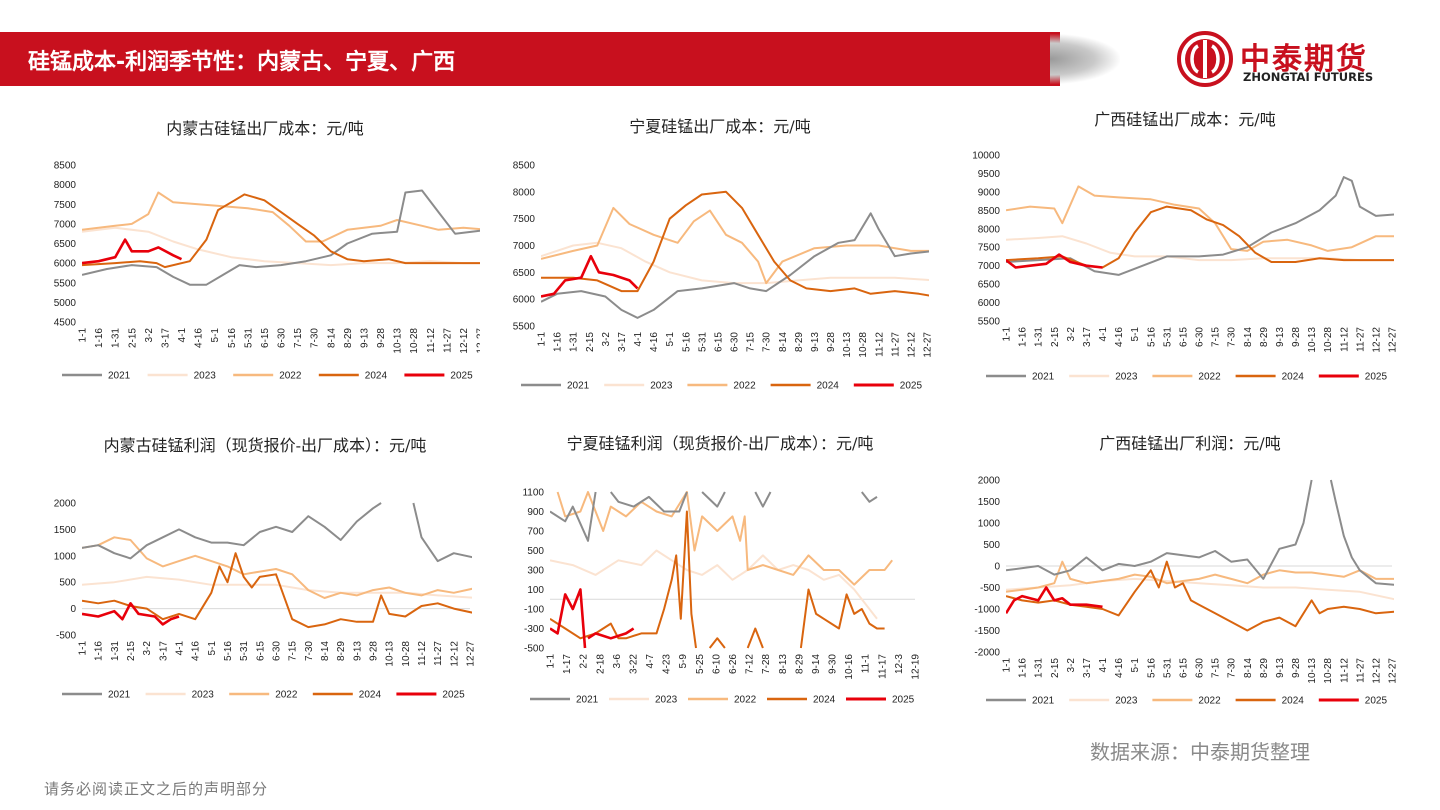 The width and height of the screenshot is (1440, 810). Describe the element at coordinates (67, 583) in the screenshot. I see `y-tick-label: 500` at that location.